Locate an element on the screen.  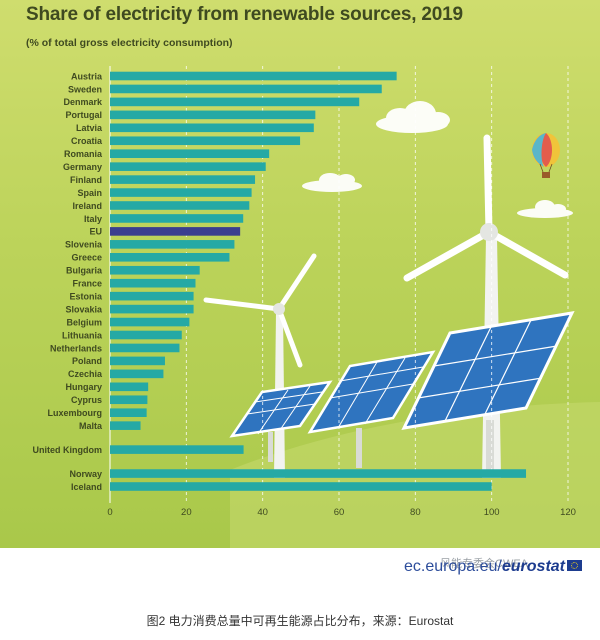
bar-poland is located at coordinates (137, 361).